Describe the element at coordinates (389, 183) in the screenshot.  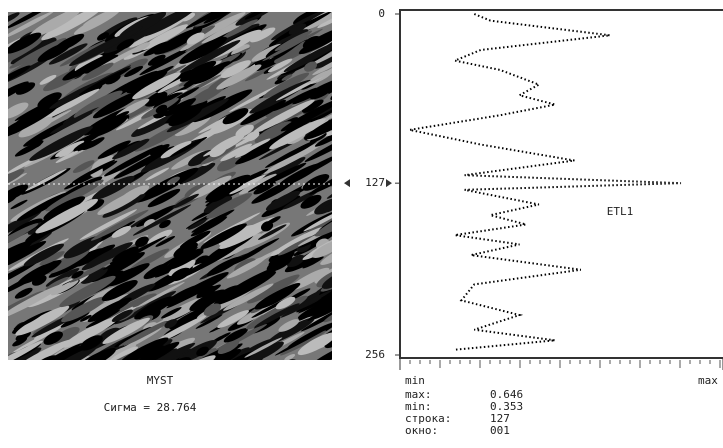
I see `row-arrow-right` at that location.